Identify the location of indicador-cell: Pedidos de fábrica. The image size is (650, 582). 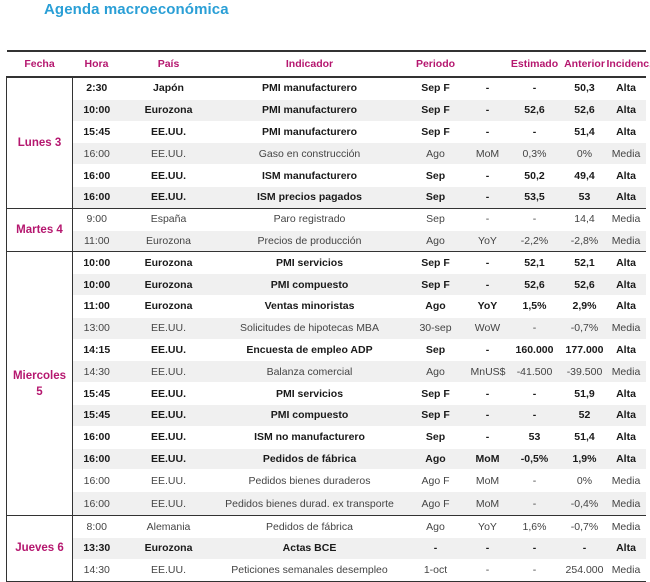
(309, 459).